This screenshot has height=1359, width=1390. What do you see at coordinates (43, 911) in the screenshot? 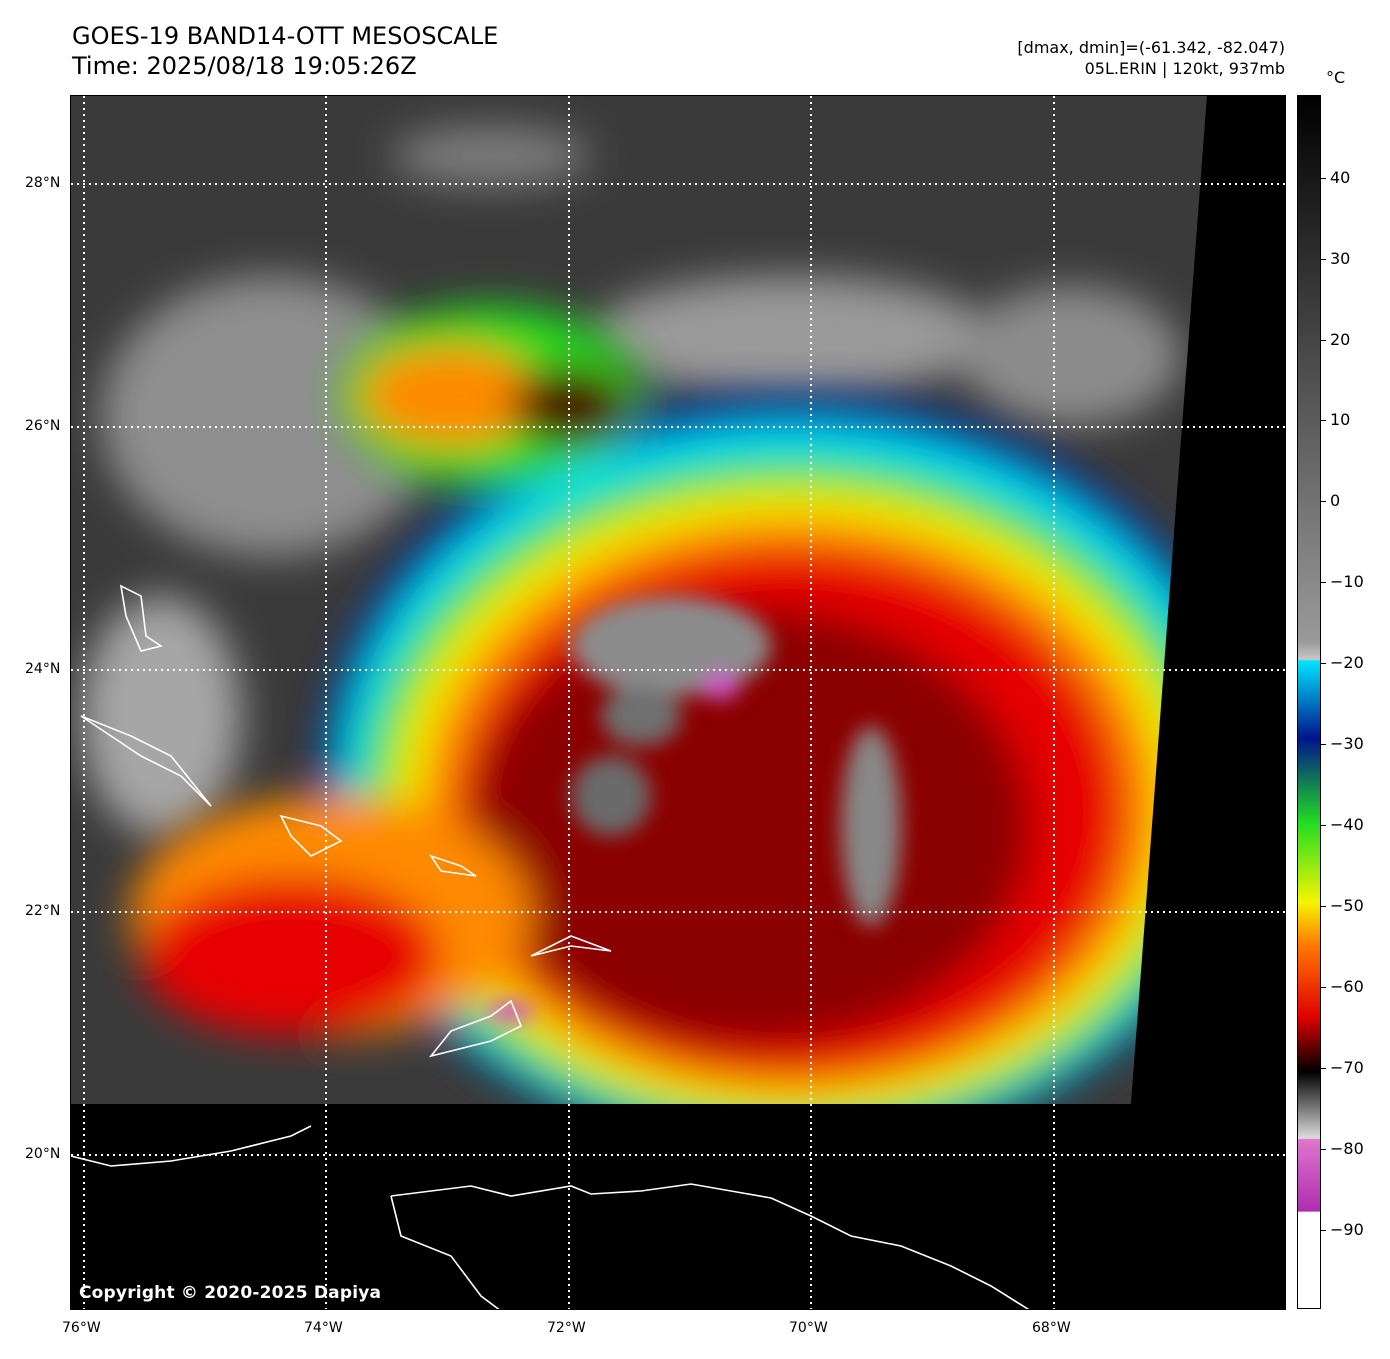
I see `lat-label-22: 22°N` at bounding box center [43, 911].